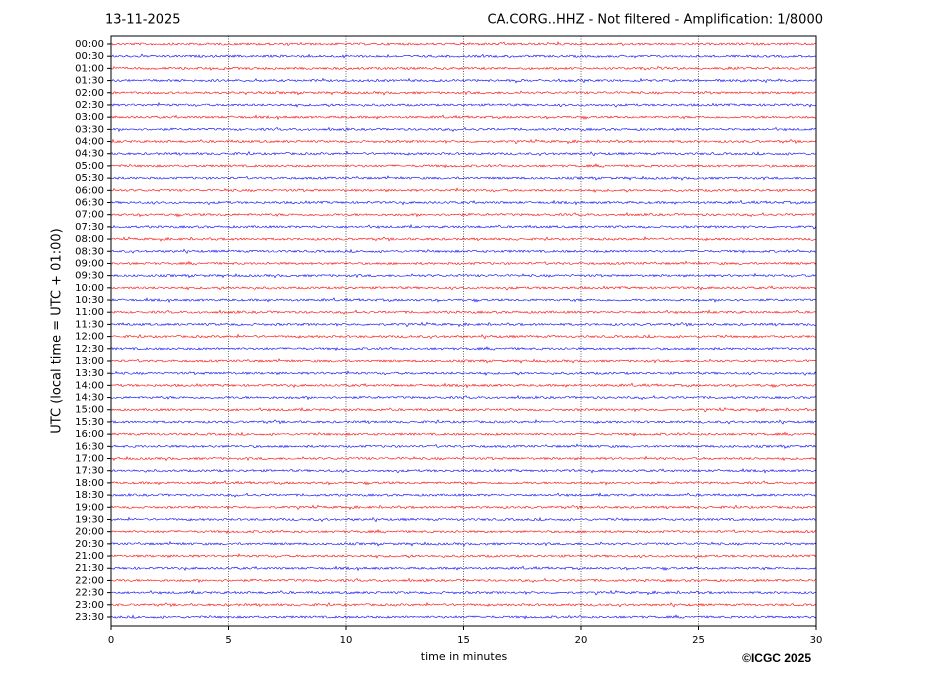 The image size is (927, 696). What do you see at coordinates (89, 202) in the screenshot?
I see `y-tick-label: 06:30` at bounding box center [89, 202].